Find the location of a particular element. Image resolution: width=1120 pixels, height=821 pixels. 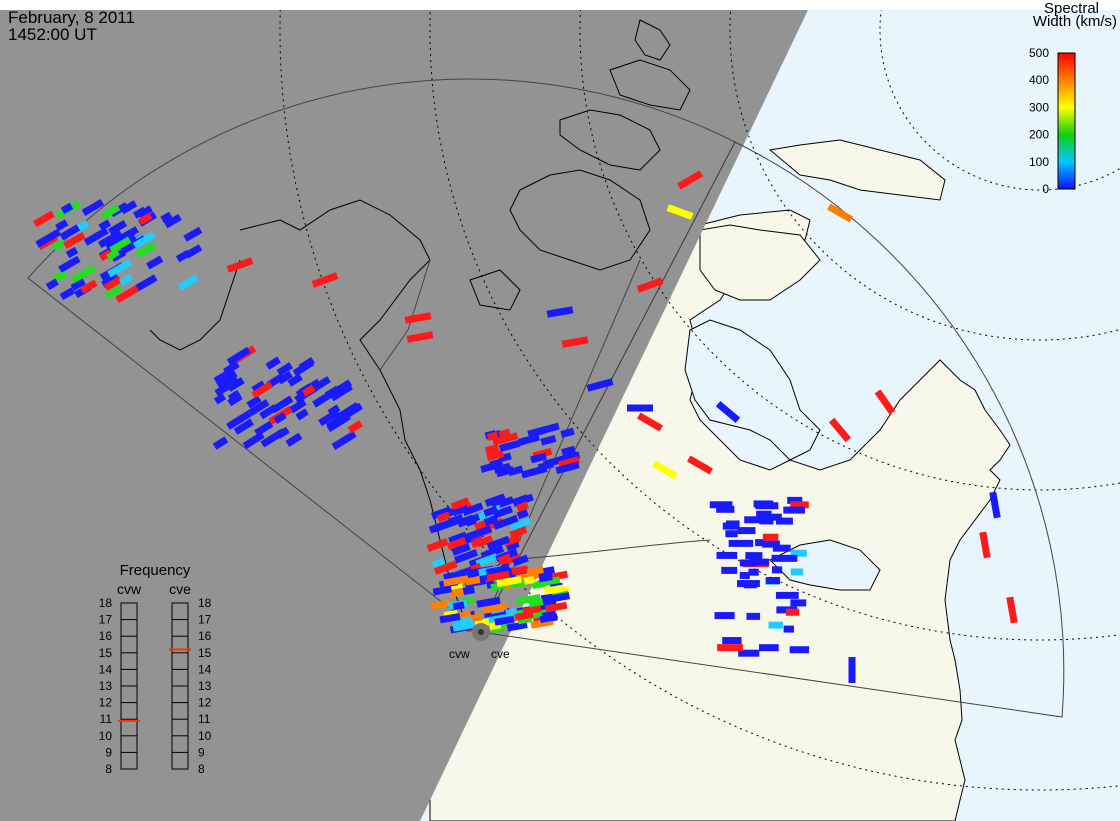

colorbar-title-line1: Spectral is located at coordinates (1071, 8).